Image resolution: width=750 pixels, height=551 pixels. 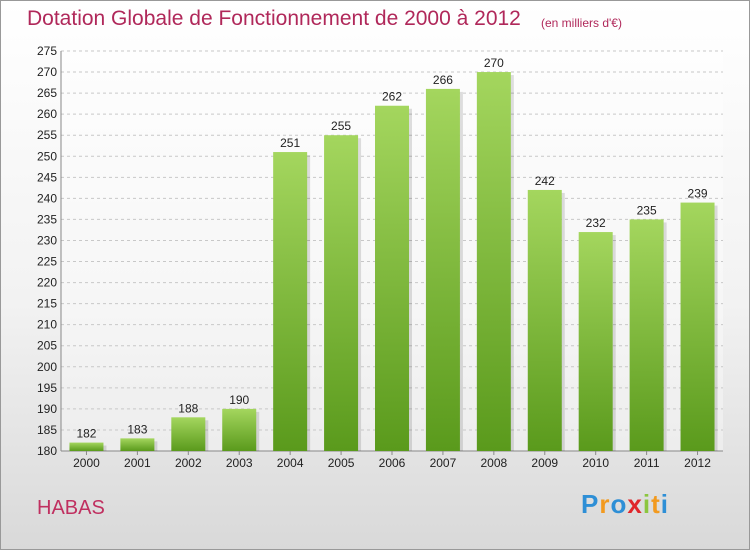 I want to click on y-tick-label: 220, so click(x=47, y=283).